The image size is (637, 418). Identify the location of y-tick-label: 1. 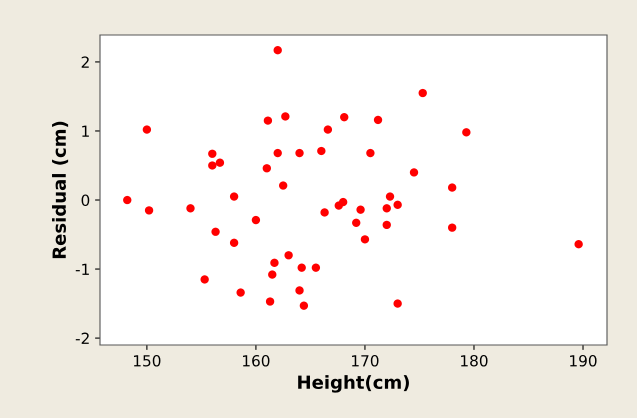
(85, 131).